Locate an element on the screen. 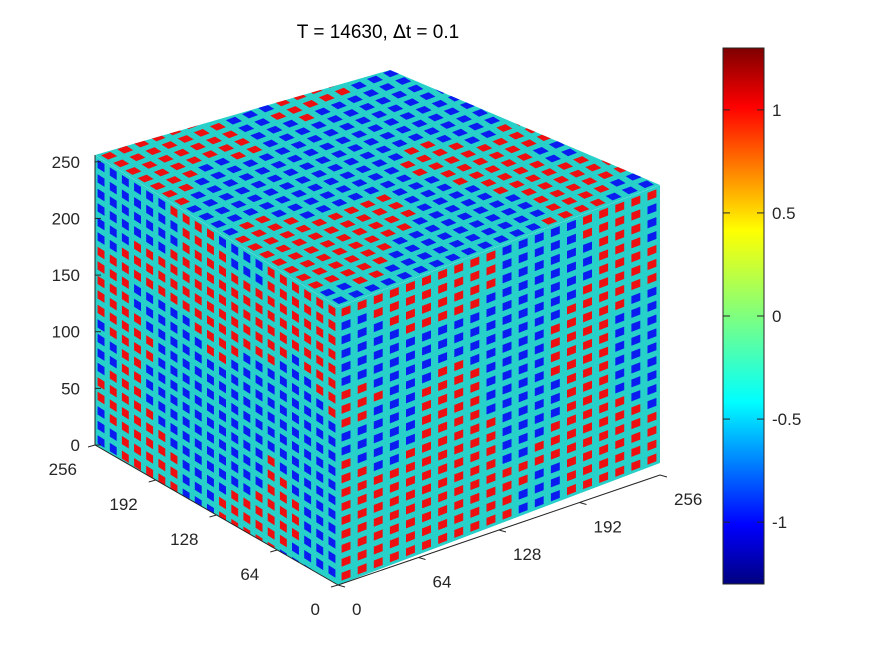 The image size is (875, 656). z-axis-tick-label: 200 is located at coordinates (66, 218).